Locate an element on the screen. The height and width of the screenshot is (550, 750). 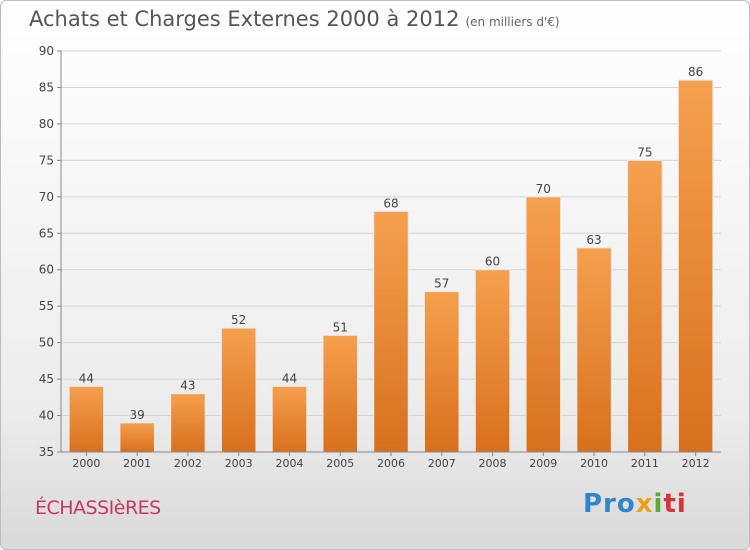
bar-2011 is located at coordinates (645, 306).